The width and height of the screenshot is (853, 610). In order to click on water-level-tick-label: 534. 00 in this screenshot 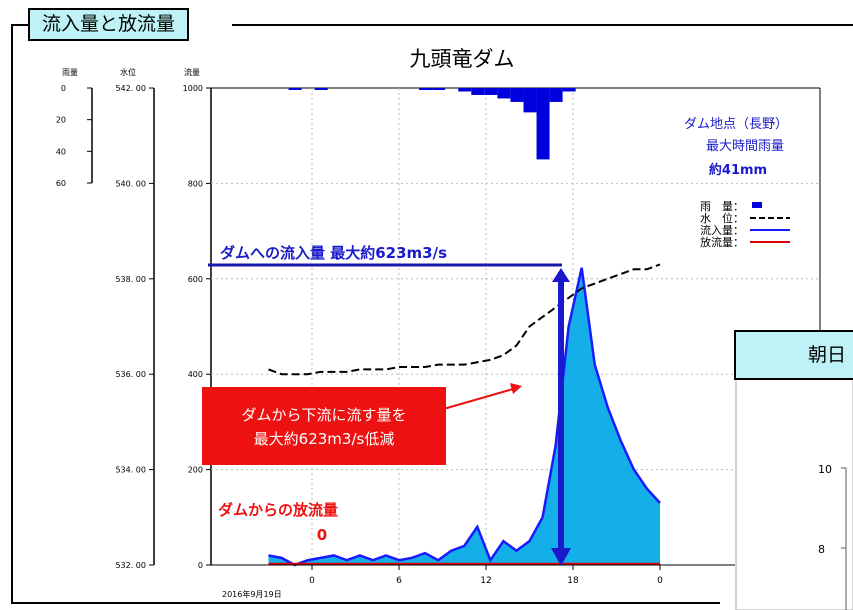, I will do `click(130, 470)`.